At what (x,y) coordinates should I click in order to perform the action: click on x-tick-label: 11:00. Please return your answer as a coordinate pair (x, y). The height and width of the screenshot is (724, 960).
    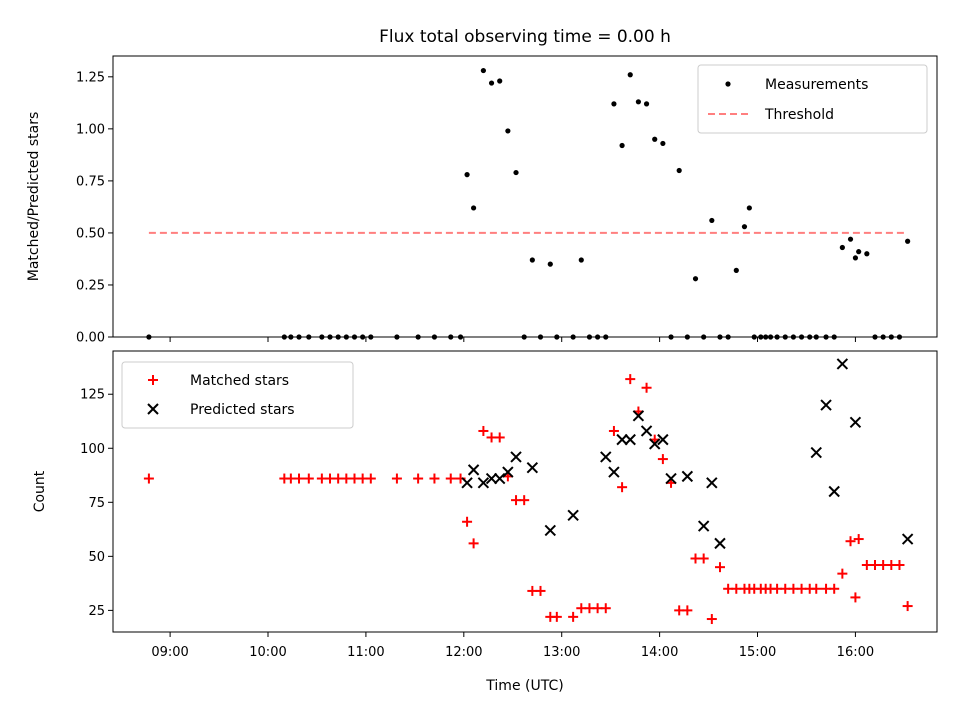
    Looking at the image, I should click on (365, 652).